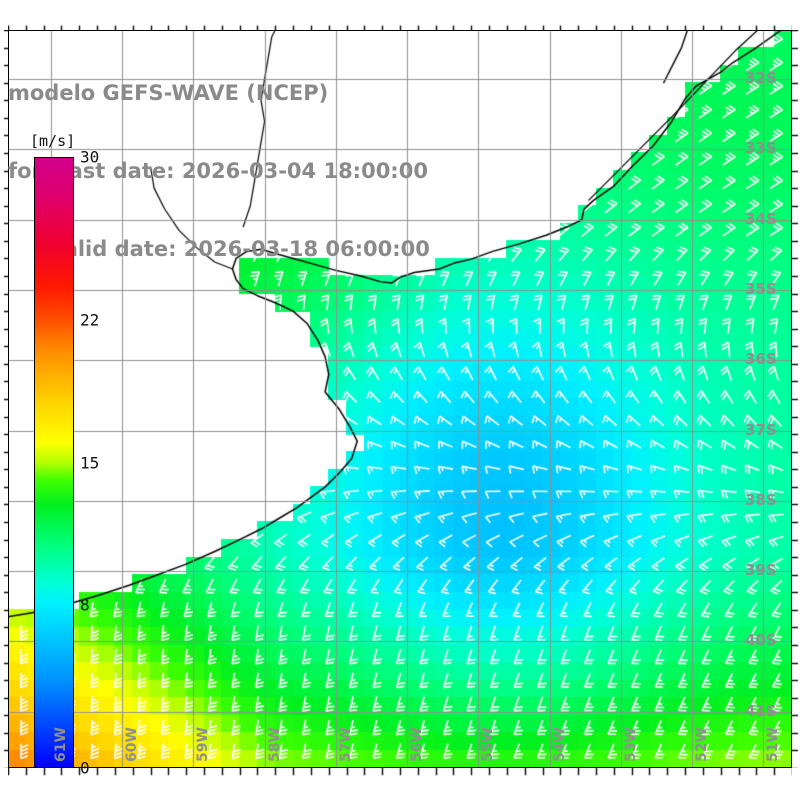 Image resolution: width=800 pixels, height=800 pixels. What do you see at coordinates (761, 640) in the screenshot?
I see `lat-label-40S: 40S` at bounding box center [761, 640].